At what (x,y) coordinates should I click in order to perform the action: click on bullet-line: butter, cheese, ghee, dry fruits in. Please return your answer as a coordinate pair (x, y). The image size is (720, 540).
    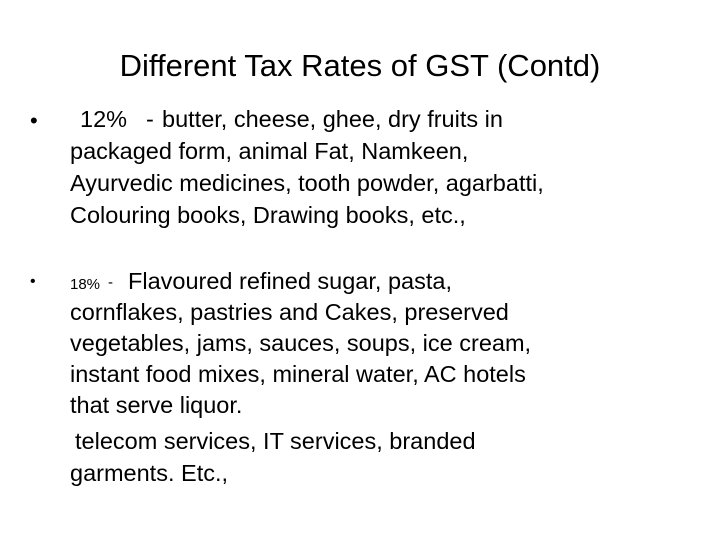
    Looking at the image, I should click on (332, 119).